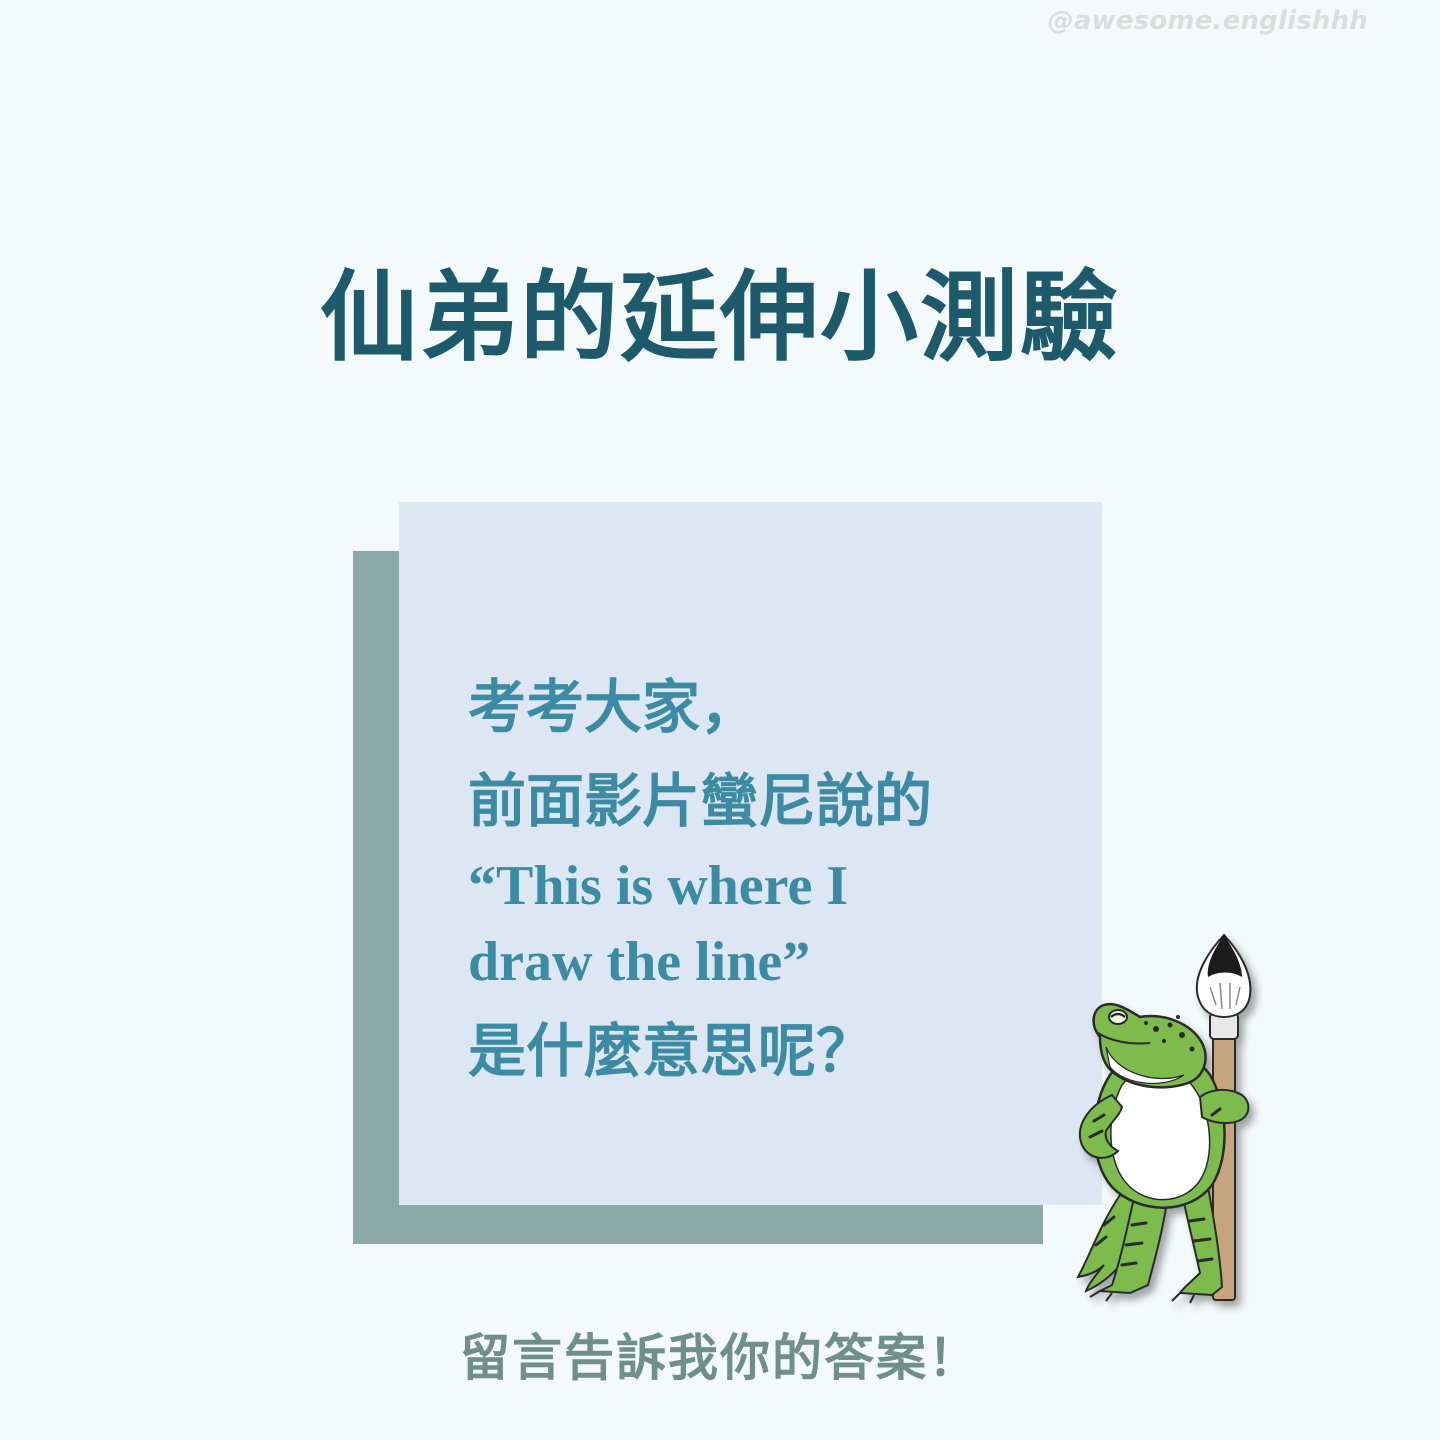  What do you see at coordinates (658, 886) in the screenshot?
I see `quiz-line-3: “This is where I` at bounding box center [658, 886].